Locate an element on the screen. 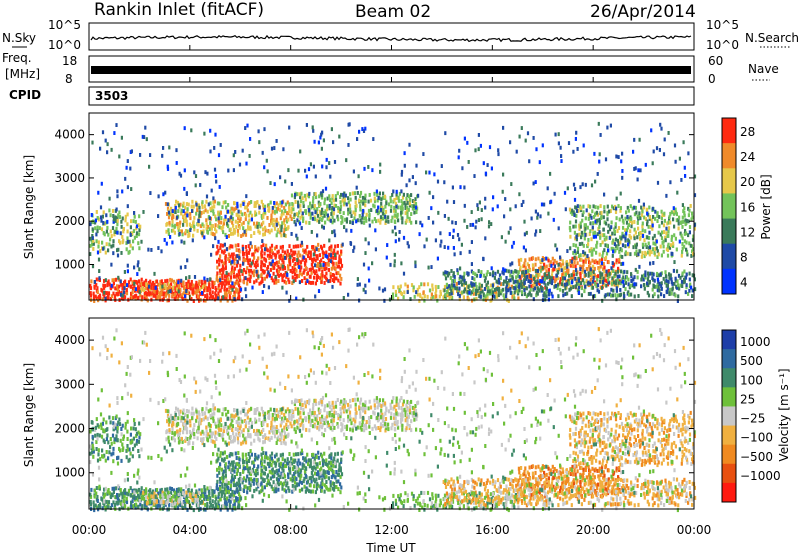  power-colorbar-tick: 8 is located at coordinates (744, 258).